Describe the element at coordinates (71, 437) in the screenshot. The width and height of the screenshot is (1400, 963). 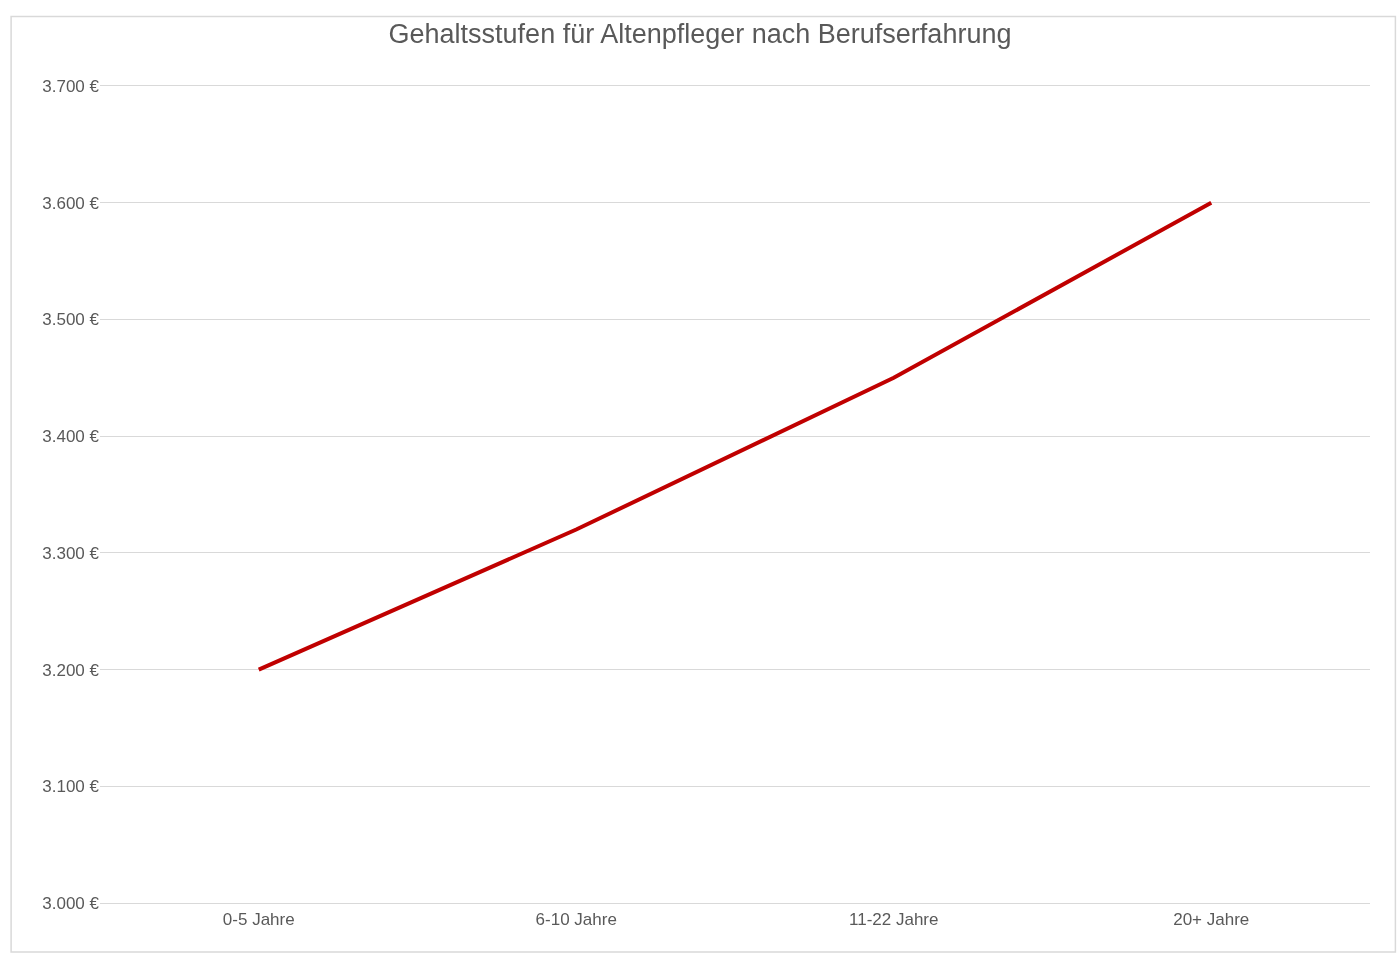
I see `y-tick-label: 3.400 €` at that location.